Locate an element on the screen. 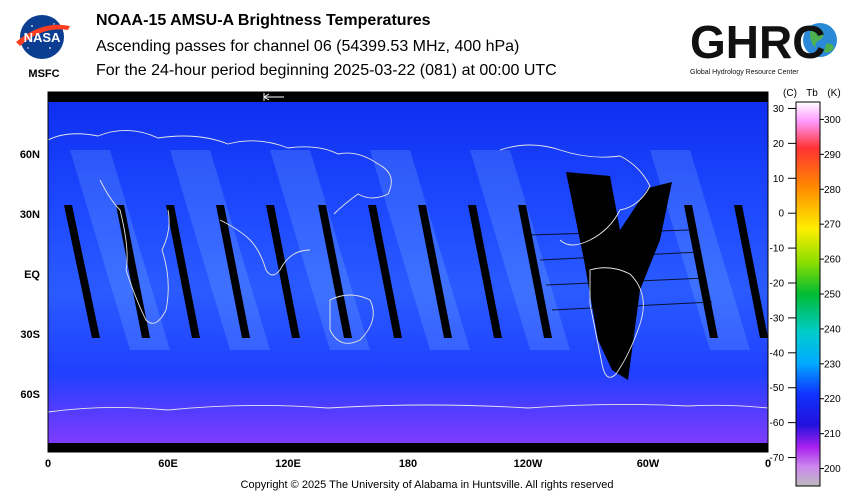 This screenshot has width=854, height=502. colorbar-kelvin-tick: 260 is located at coordinates (832, 260).